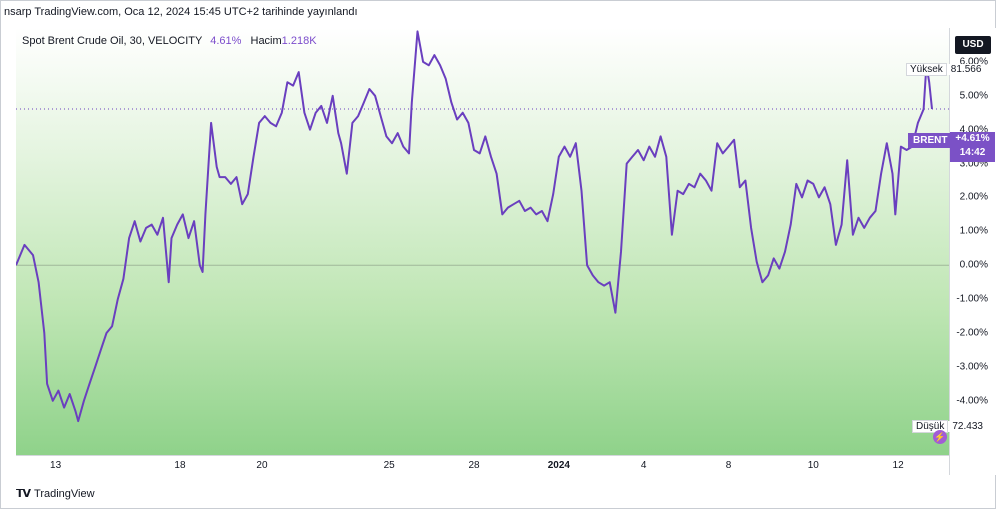  I want to click on x-tick-label: 28, so click(474, 465).